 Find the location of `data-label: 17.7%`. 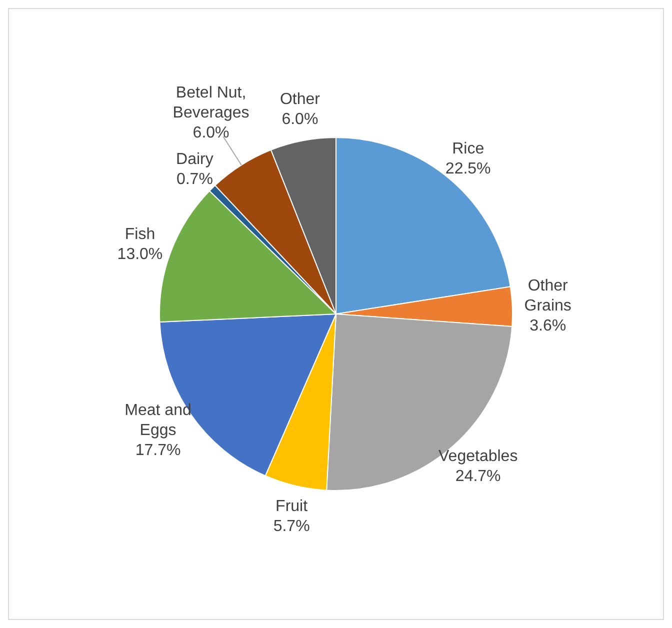

data-label: 17.7% is located at coordinates (158, 450).